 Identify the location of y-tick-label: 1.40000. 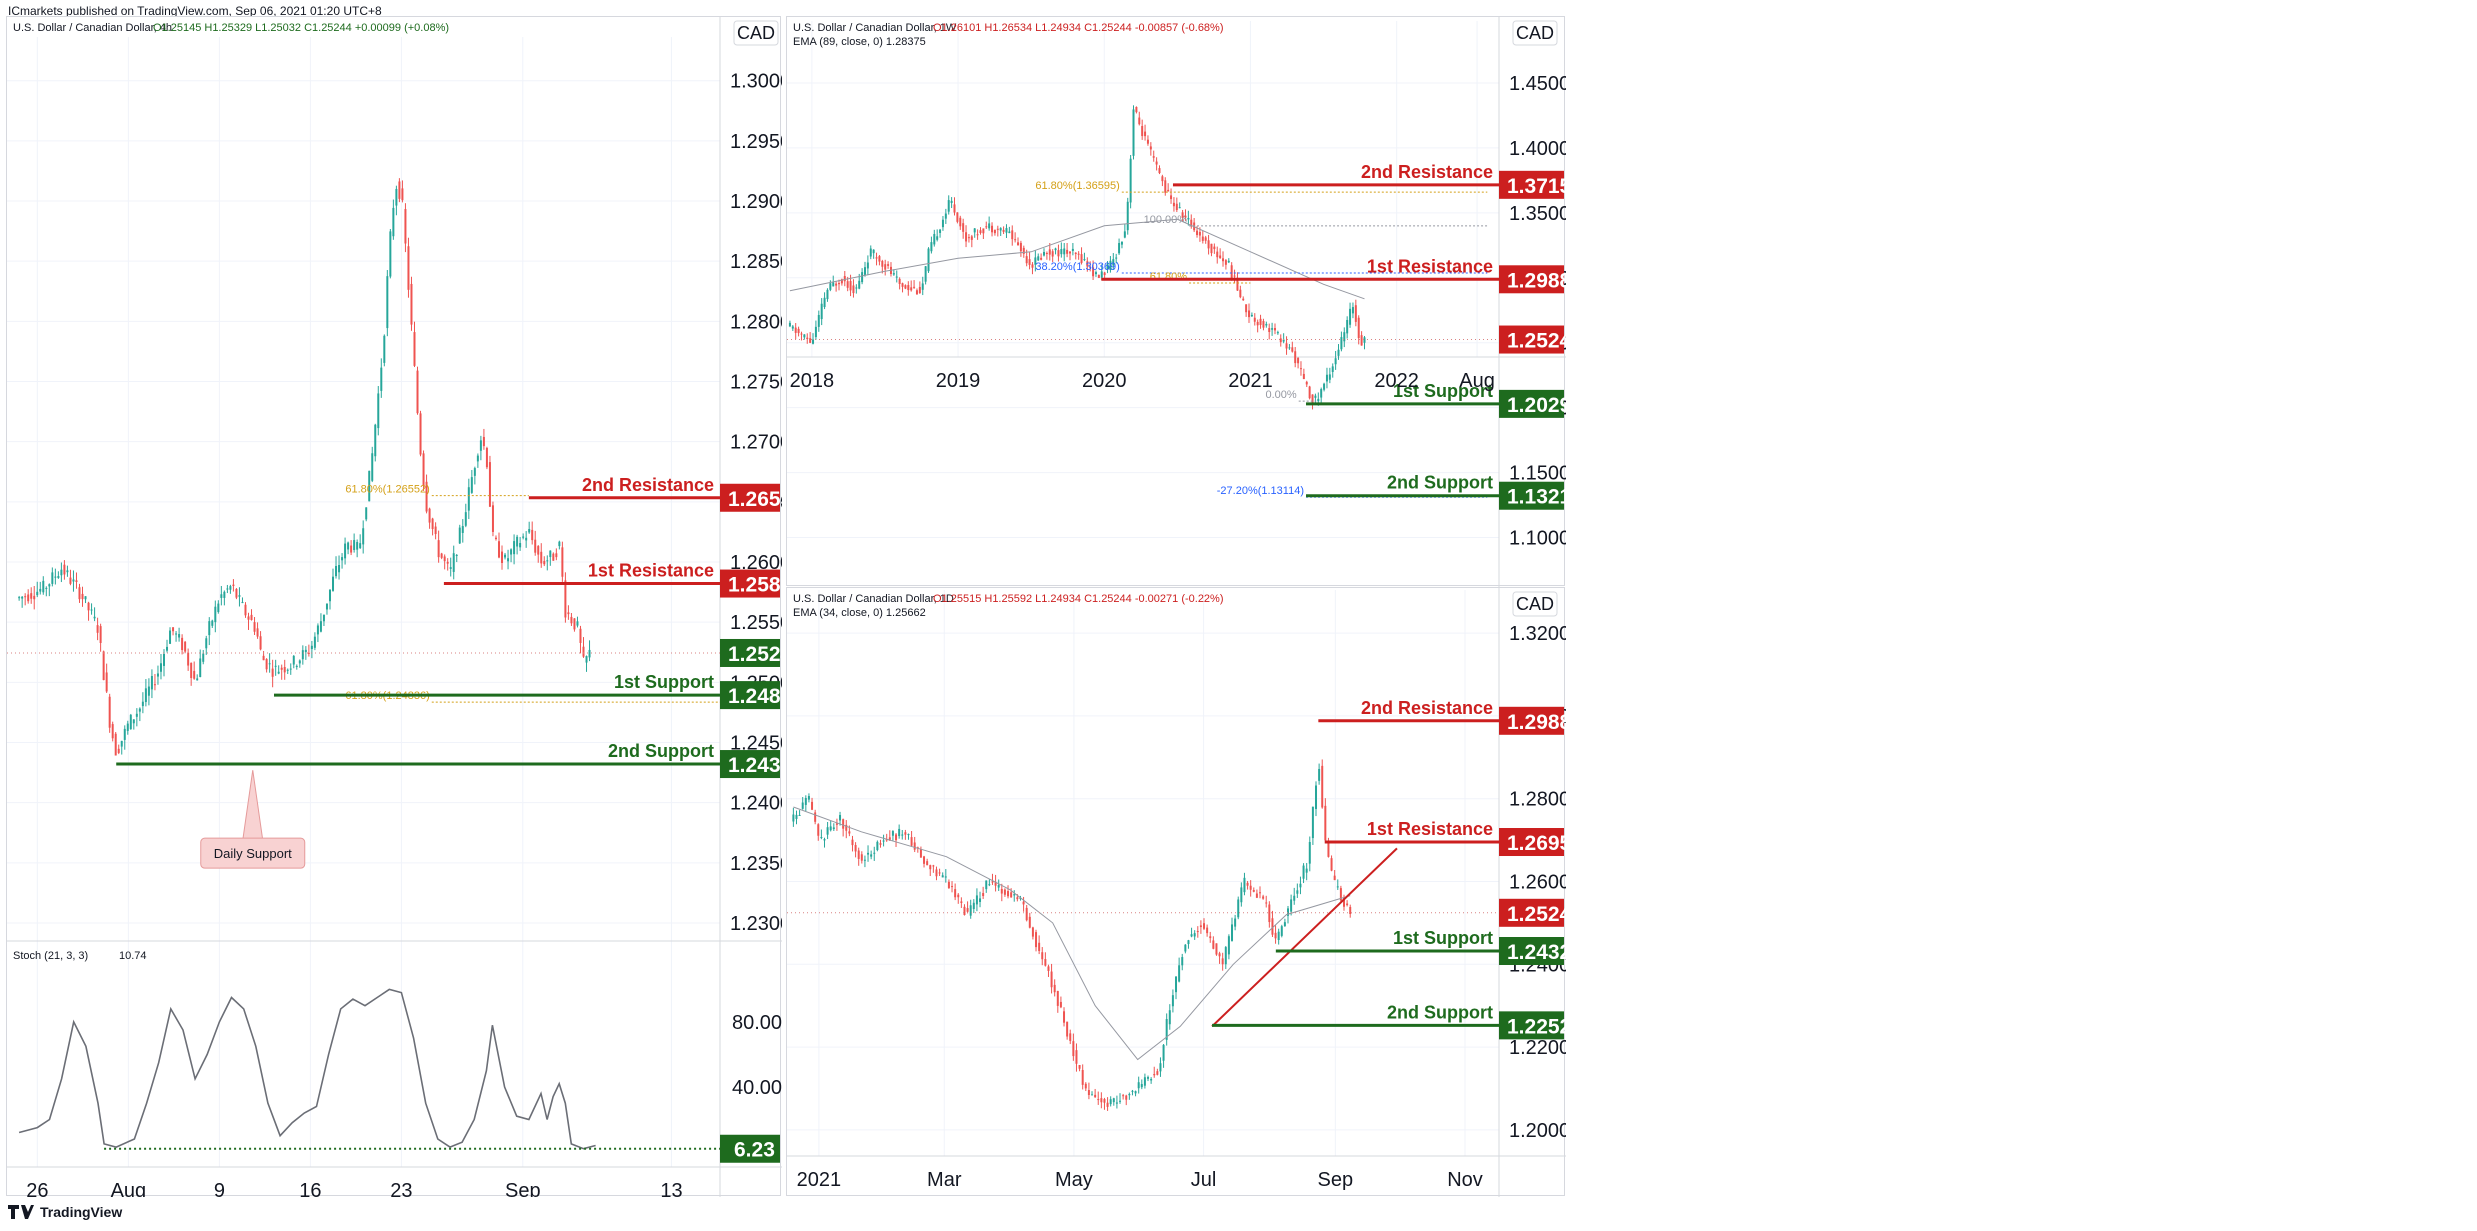
(1537, 149).